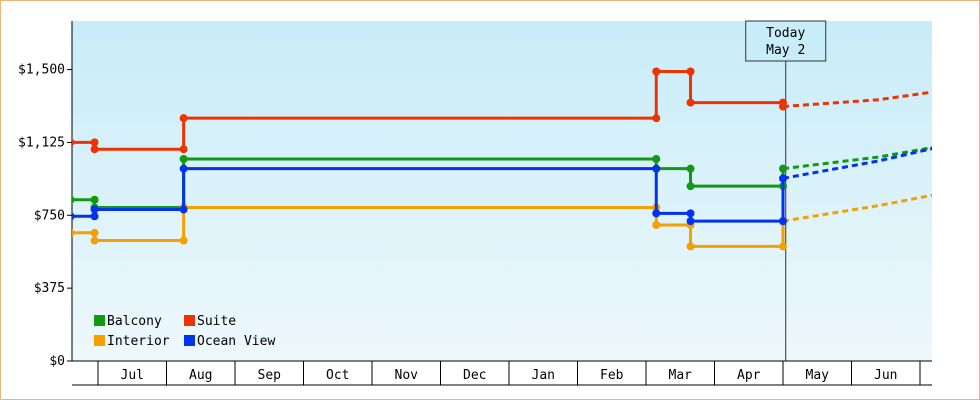 This screenshot has width=980, height=400. What do you see at coordinates (132, 375) in the screenshot?
I see `month-label: Jul` at bounding box center [132, 375].